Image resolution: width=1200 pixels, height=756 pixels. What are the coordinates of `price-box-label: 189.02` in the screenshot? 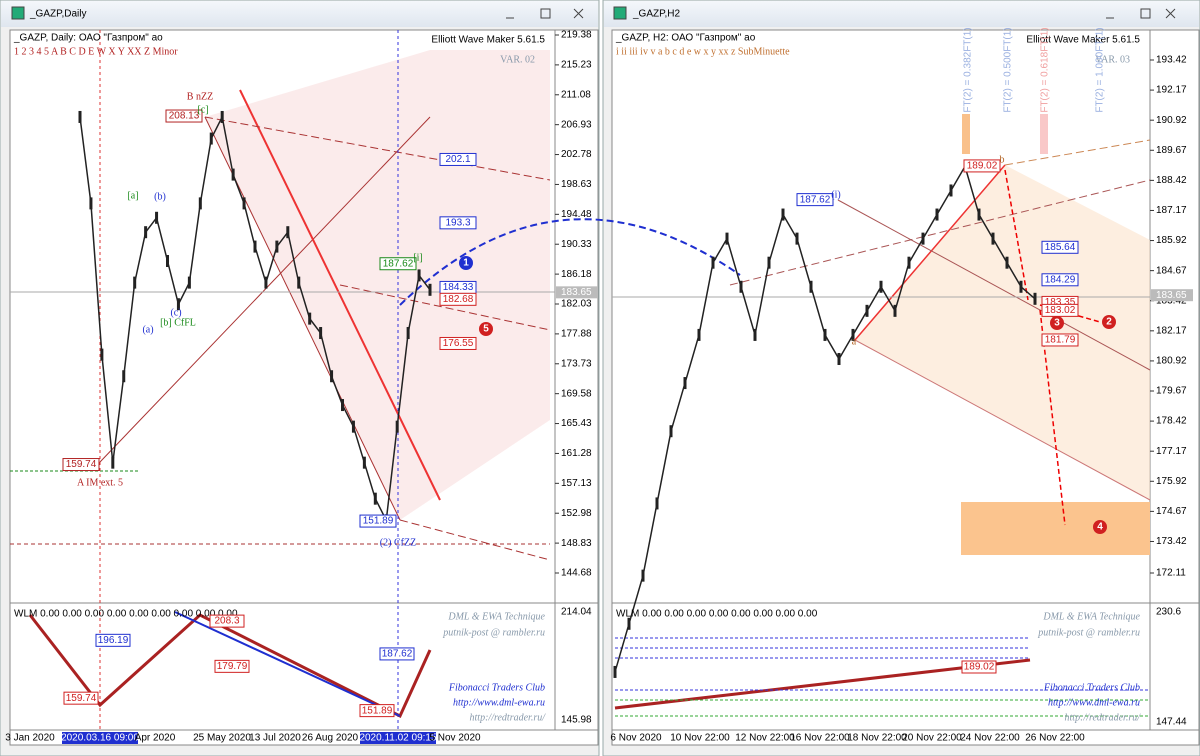 It's located at (982, 166).